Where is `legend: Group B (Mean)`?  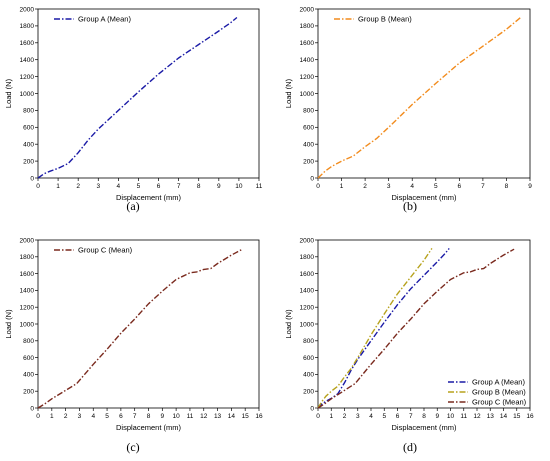 legend: Group B (Mean) is located at coordinates (373, 19).